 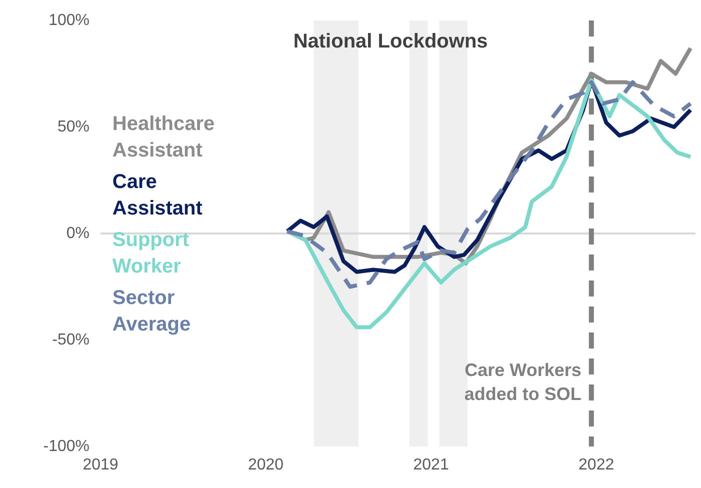 I want to click on y-tick-label: -100%, so click(x=66, y=446).